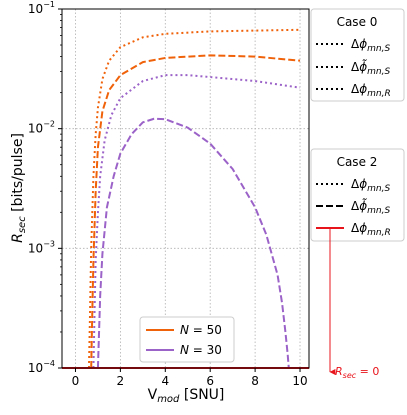 The image size is (407, 415). What do you see at coordinates (201, 350) in the screenshot?
I see `legend-label-n30: N = 30` at bounding box center [201, 350].